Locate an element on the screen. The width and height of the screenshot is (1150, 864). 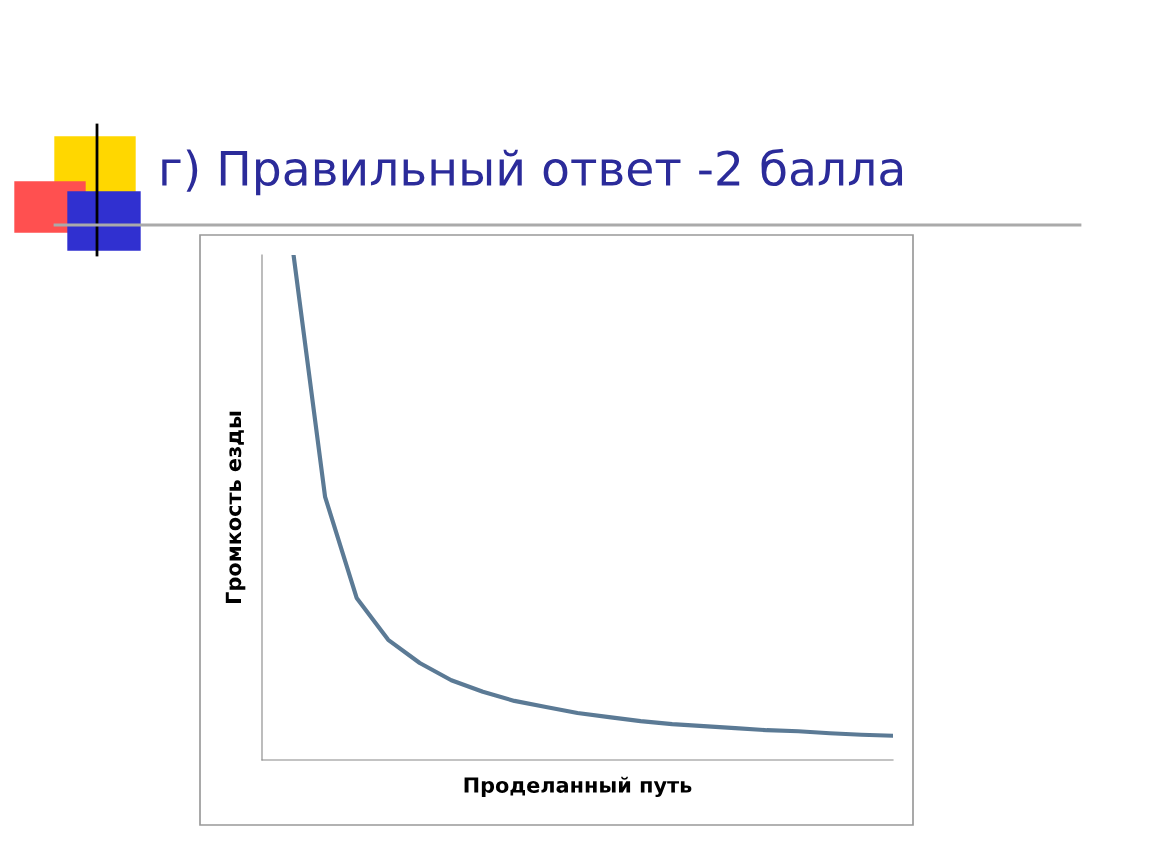
x-axis-title: Проделанный путь is located at coordinates (578, 787).